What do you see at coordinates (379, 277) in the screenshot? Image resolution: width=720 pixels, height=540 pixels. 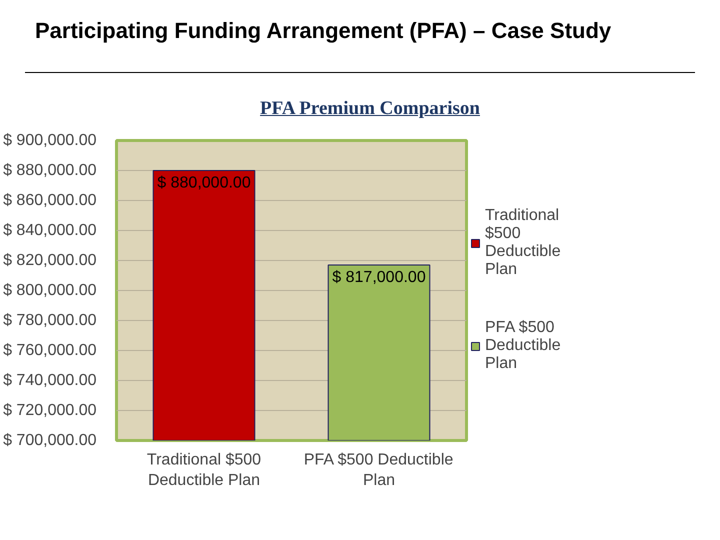 I see `data-label: $ 817,000.00` at bounding box center [379, 277].